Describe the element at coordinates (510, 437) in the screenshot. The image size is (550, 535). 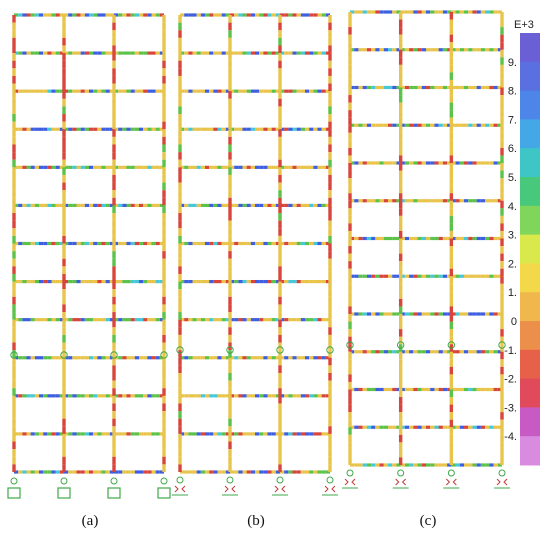
I see `color-scale-tick-label: -4.` at that location.